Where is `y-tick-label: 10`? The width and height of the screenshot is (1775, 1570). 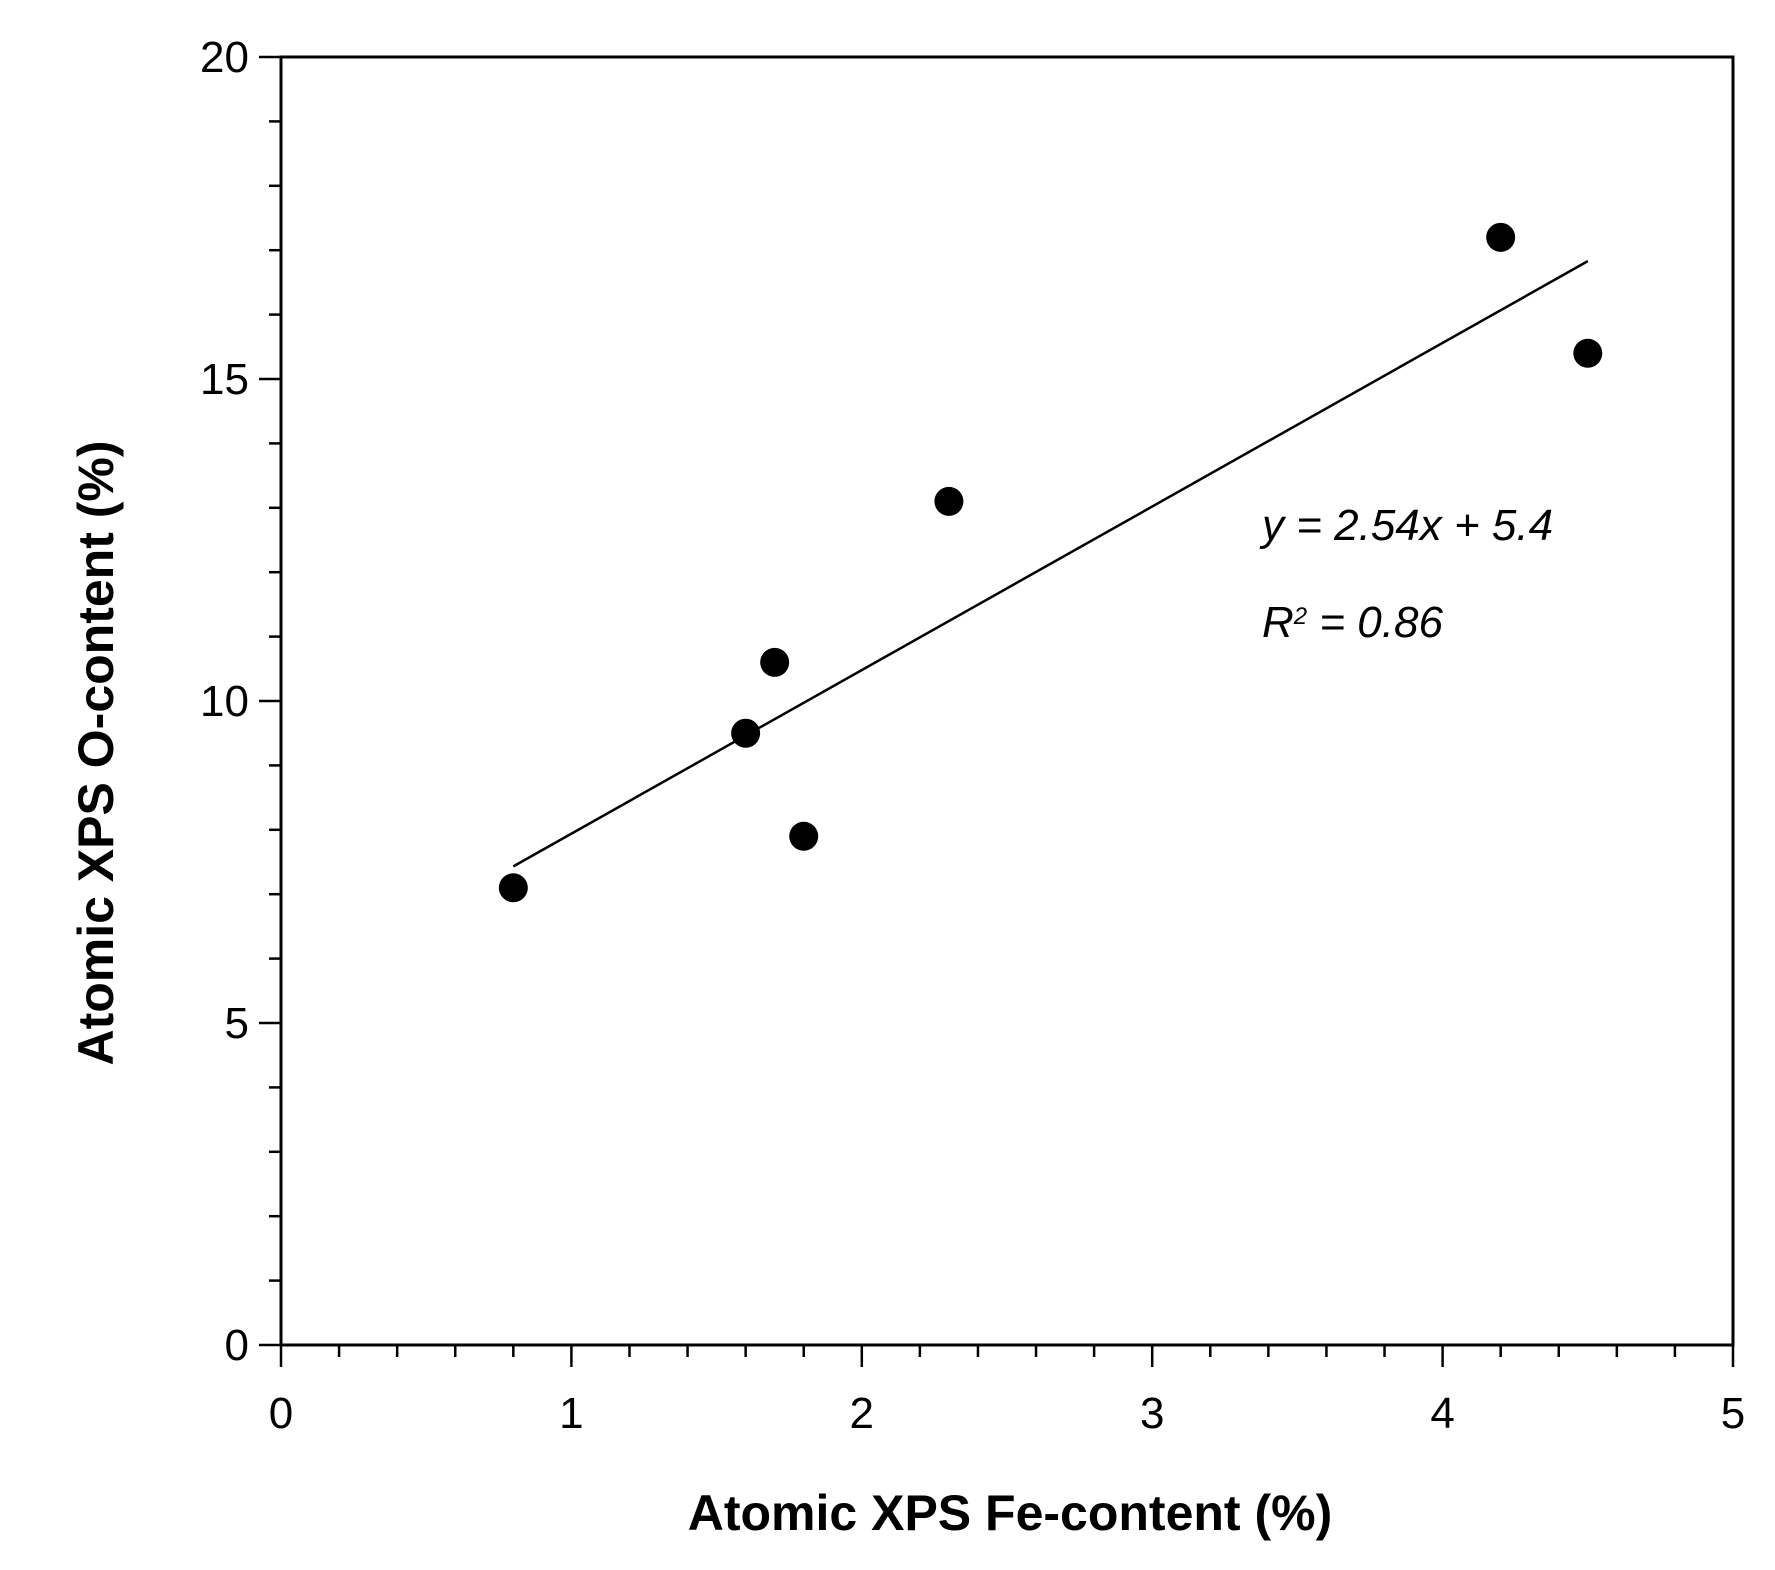 y-tick-label: 10 is located at coordinates (224, 701).